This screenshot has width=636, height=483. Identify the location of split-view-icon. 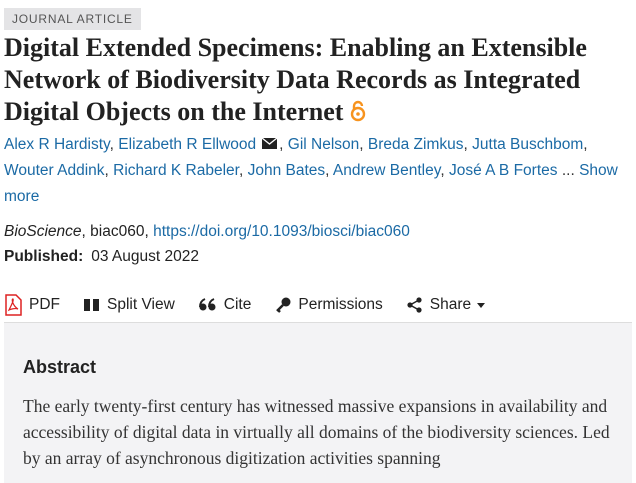
(91, 305).